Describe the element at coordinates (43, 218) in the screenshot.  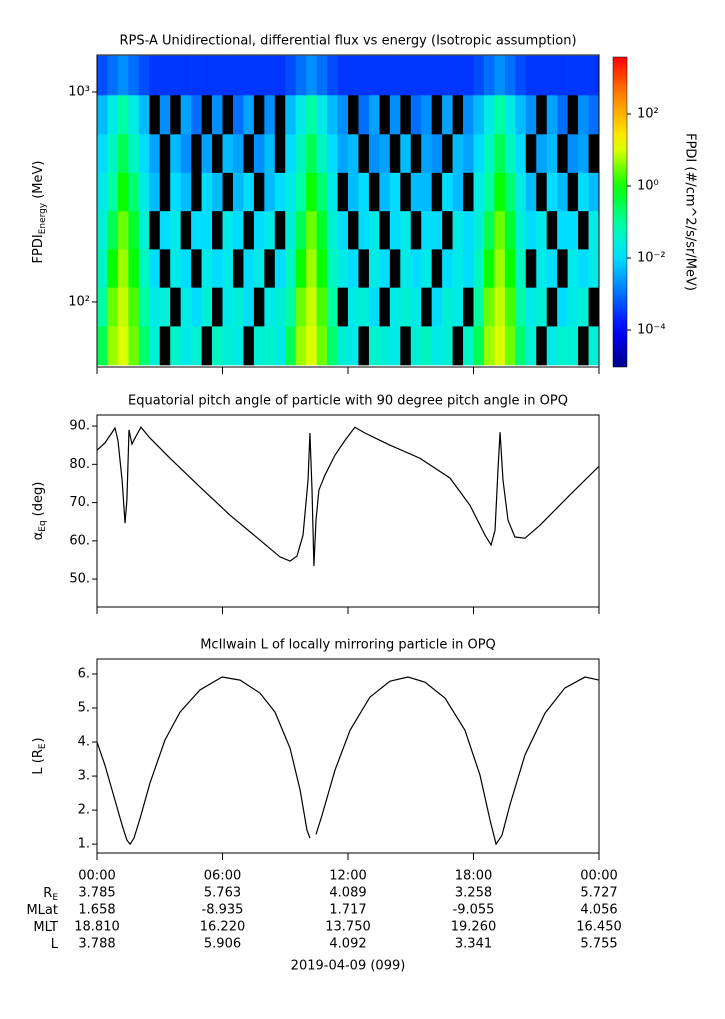
I see `y-axis-label-sub: Energy` at that location.